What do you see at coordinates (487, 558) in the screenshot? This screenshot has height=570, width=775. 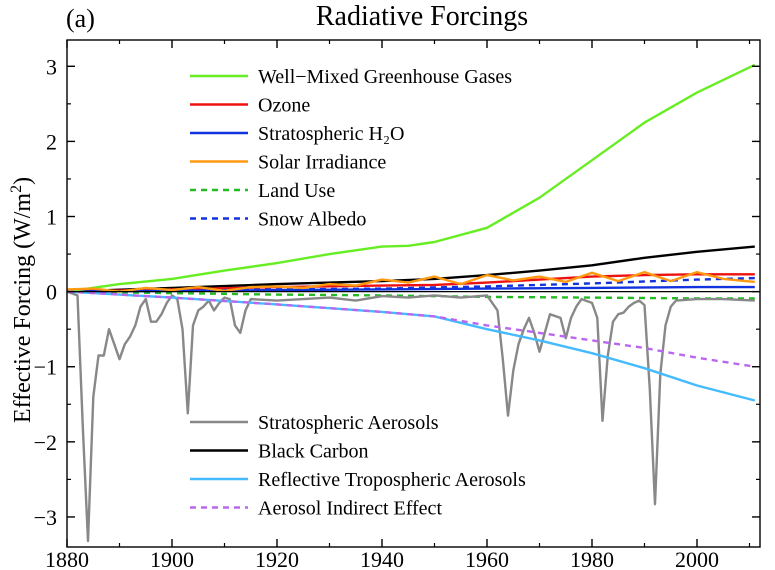 I see `x-tick-label: 1960` at bounding box center [487, 558].